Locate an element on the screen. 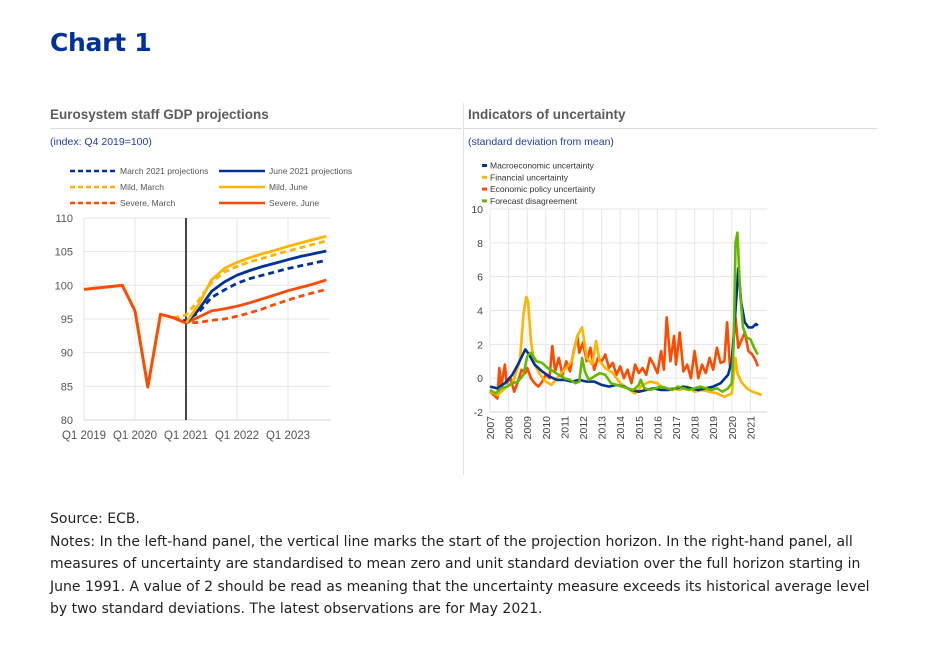 The height and width of the screenshot is (663, 946). legend-label: Mild, March is located at coordinates (142, 187).